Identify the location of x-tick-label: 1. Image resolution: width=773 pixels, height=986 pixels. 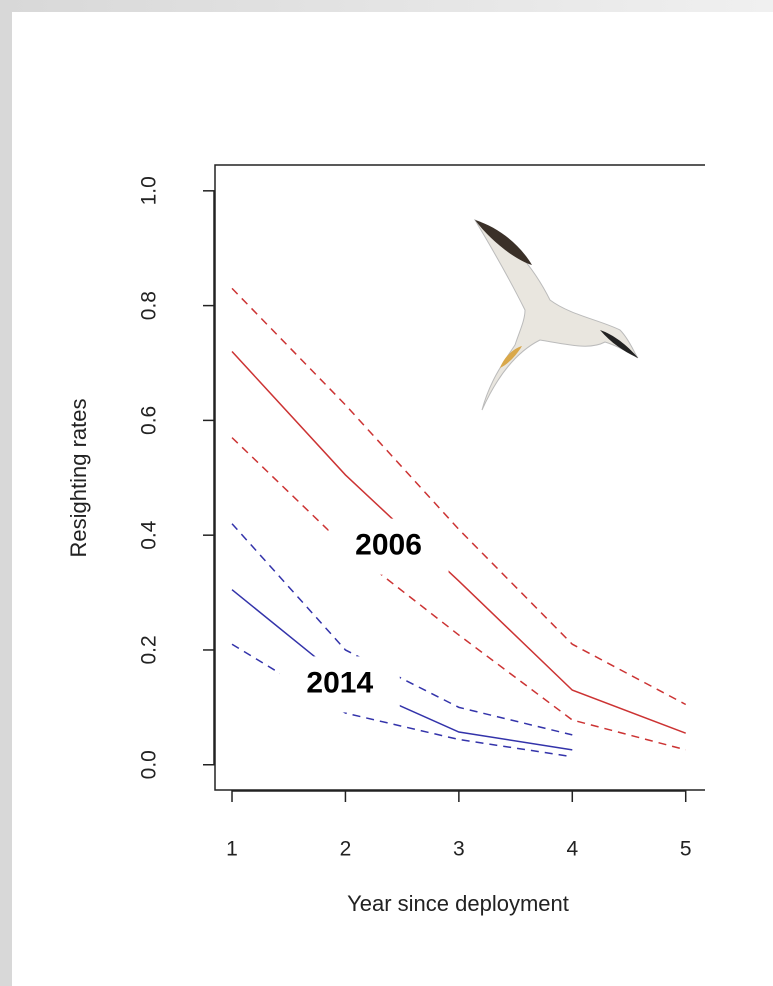
(232, 849).